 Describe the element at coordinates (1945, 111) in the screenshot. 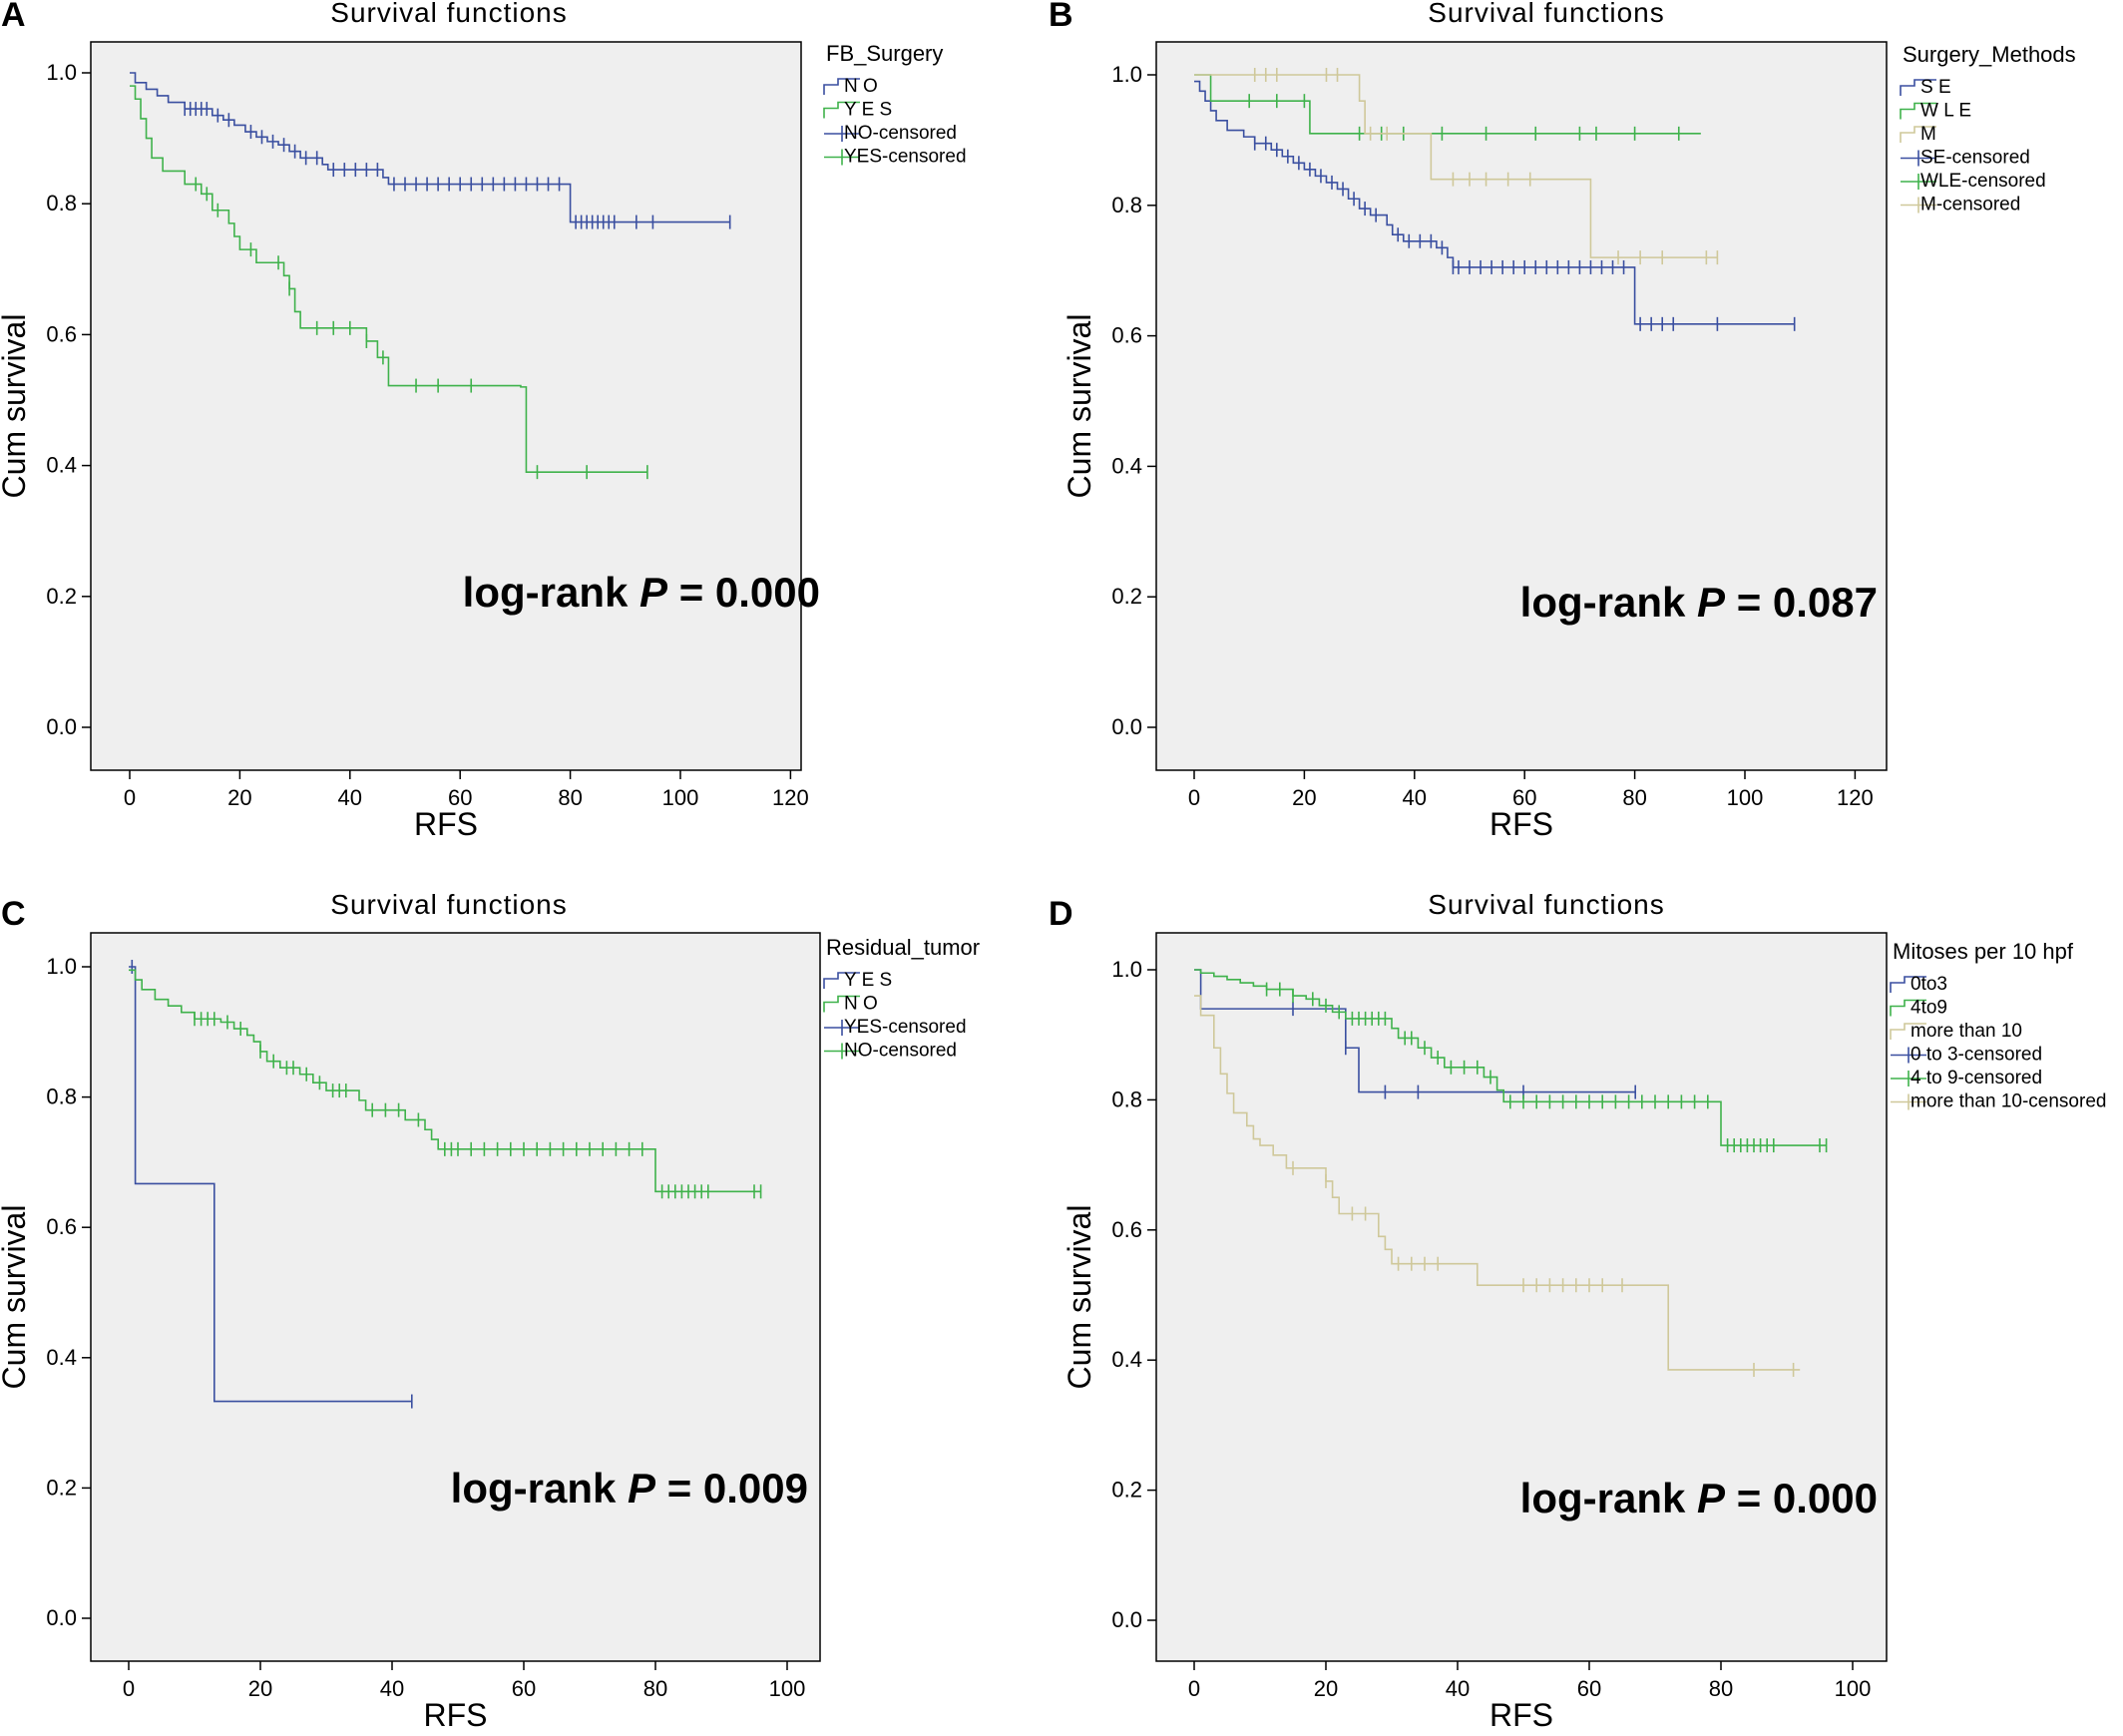

I see `legend-label: W L E` at that location.